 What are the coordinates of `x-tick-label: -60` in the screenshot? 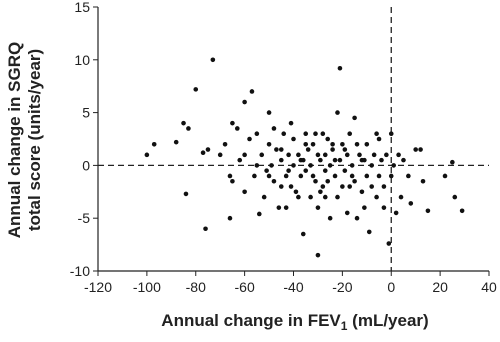 It's located at (245, 287).